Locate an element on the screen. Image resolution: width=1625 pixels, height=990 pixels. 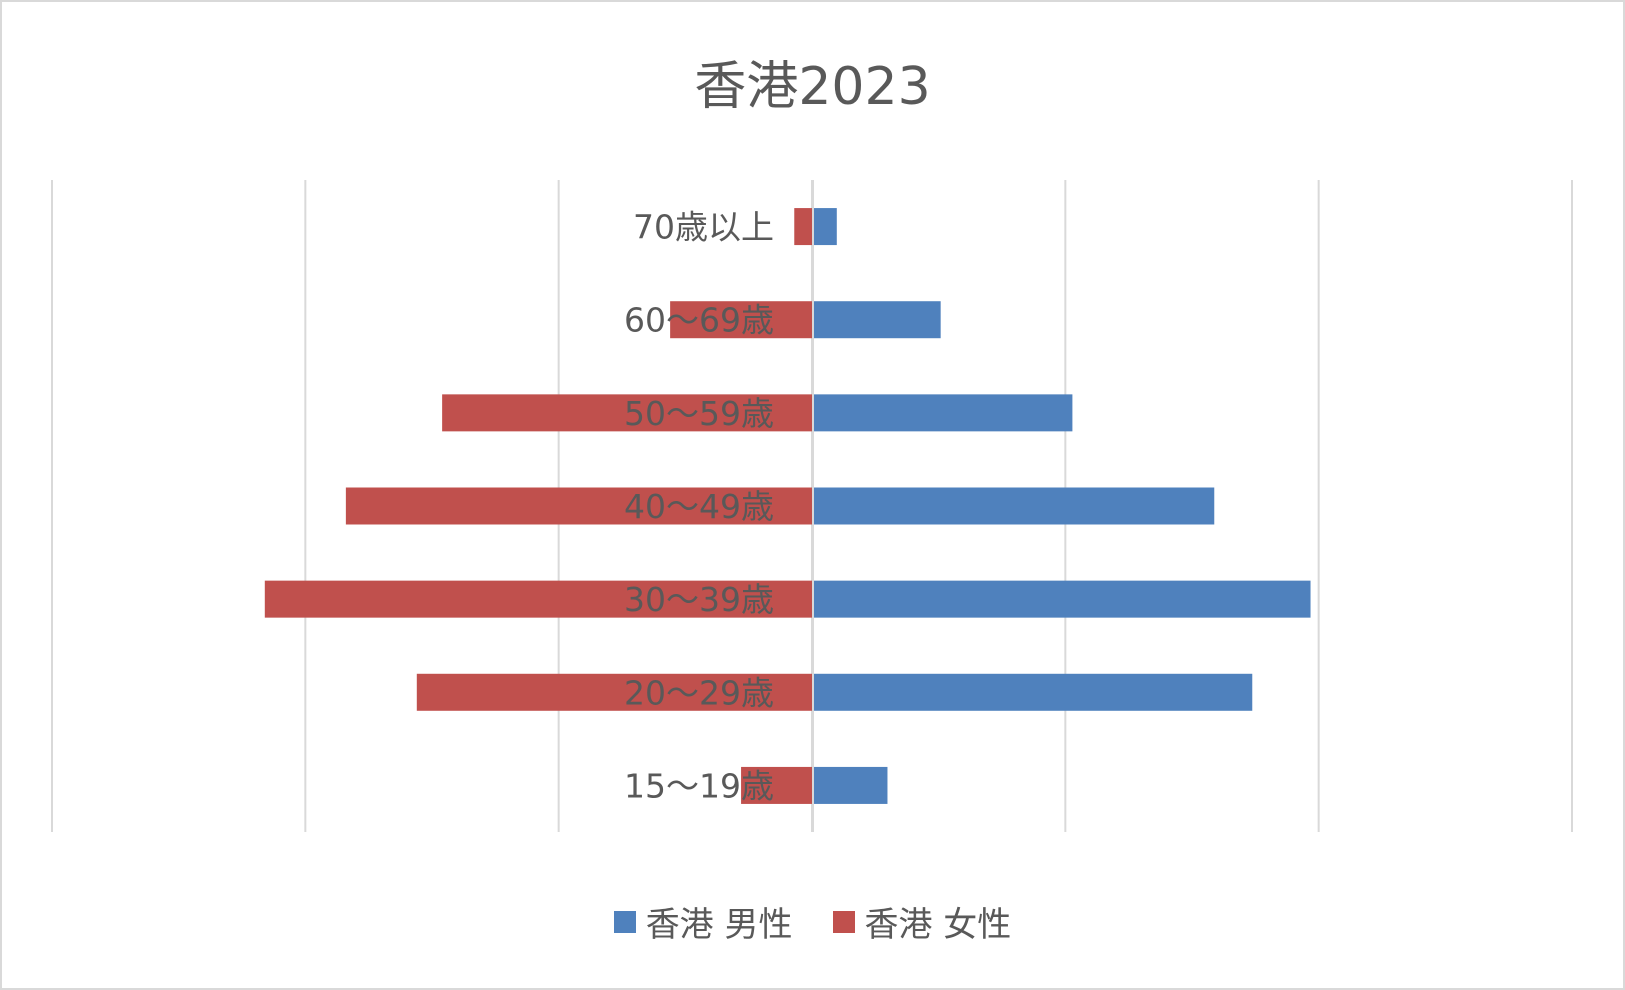
category-label: 20〜29歳 is located at coordinates (699, 692).